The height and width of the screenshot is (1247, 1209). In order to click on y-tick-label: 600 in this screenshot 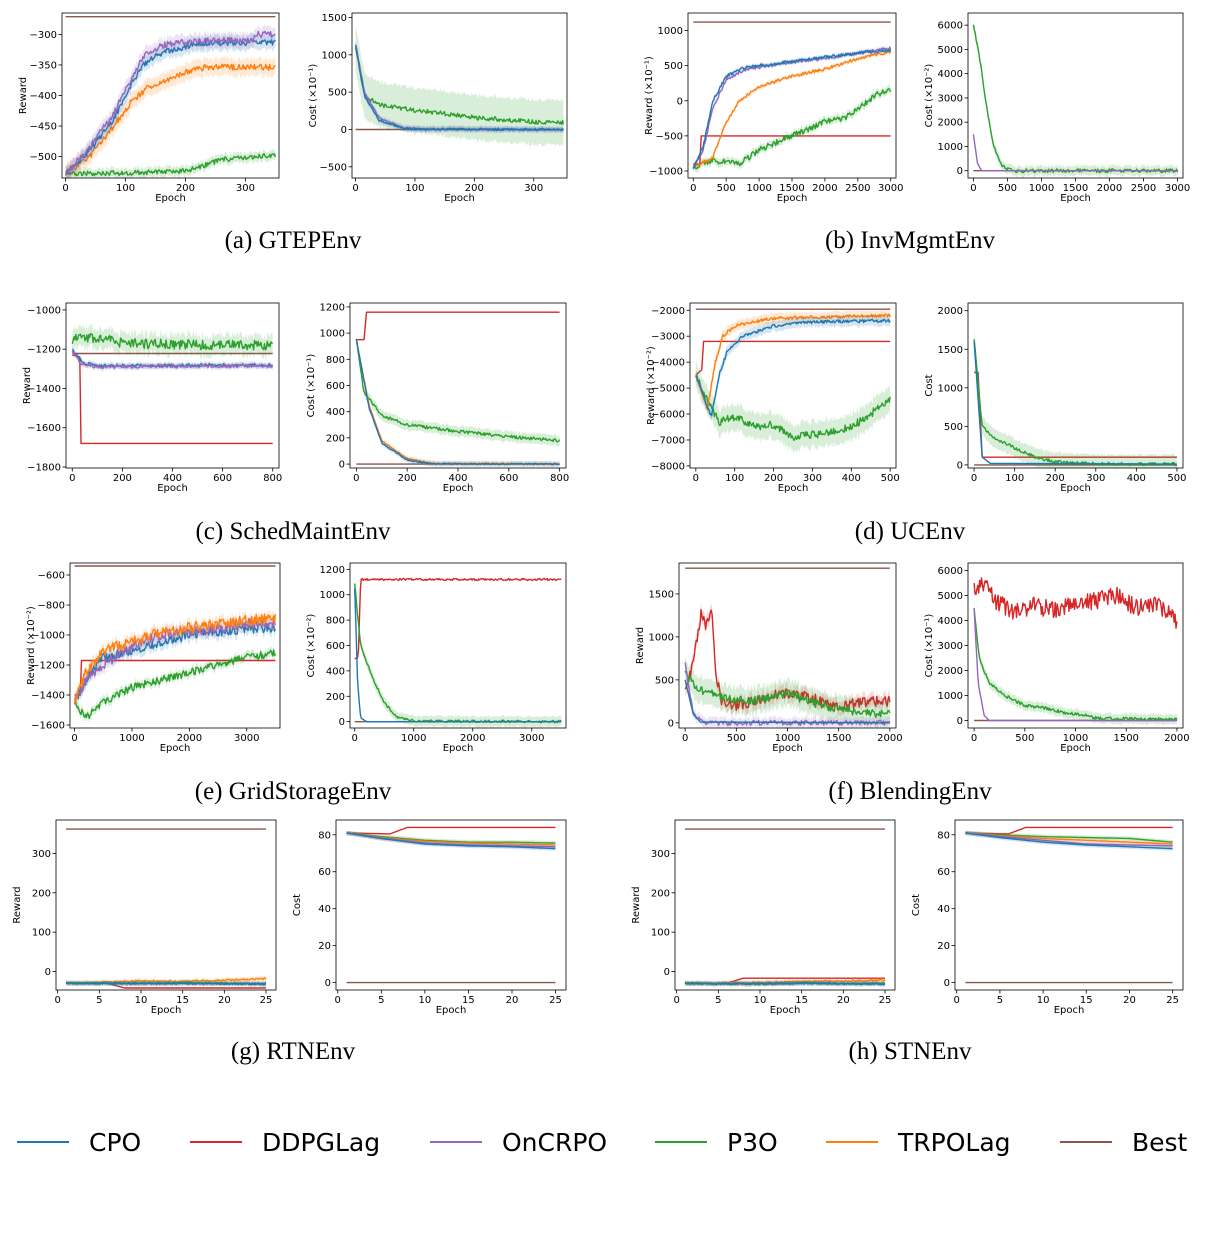, I will do `click(335, 386)`.